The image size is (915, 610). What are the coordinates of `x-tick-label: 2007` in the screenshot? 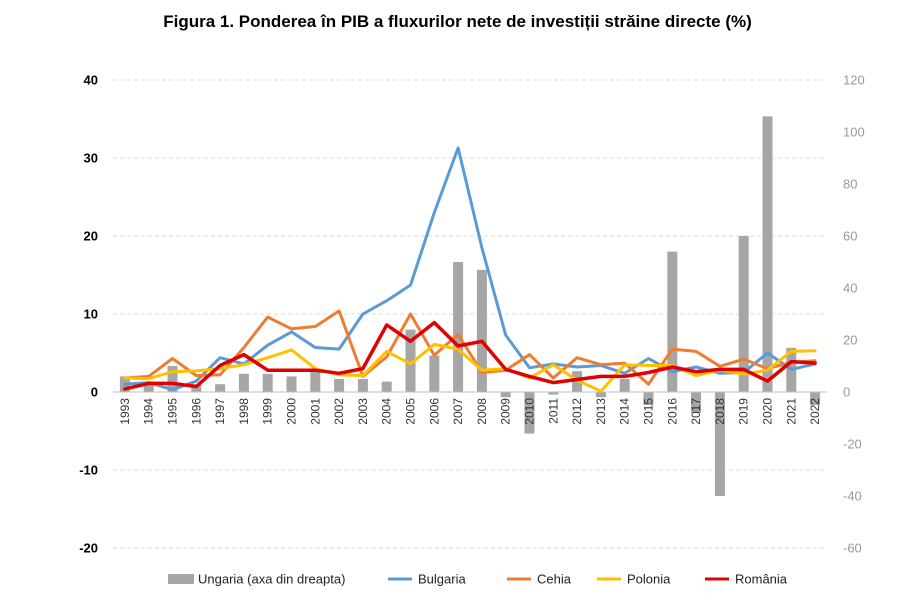 It's located at (458, 411).